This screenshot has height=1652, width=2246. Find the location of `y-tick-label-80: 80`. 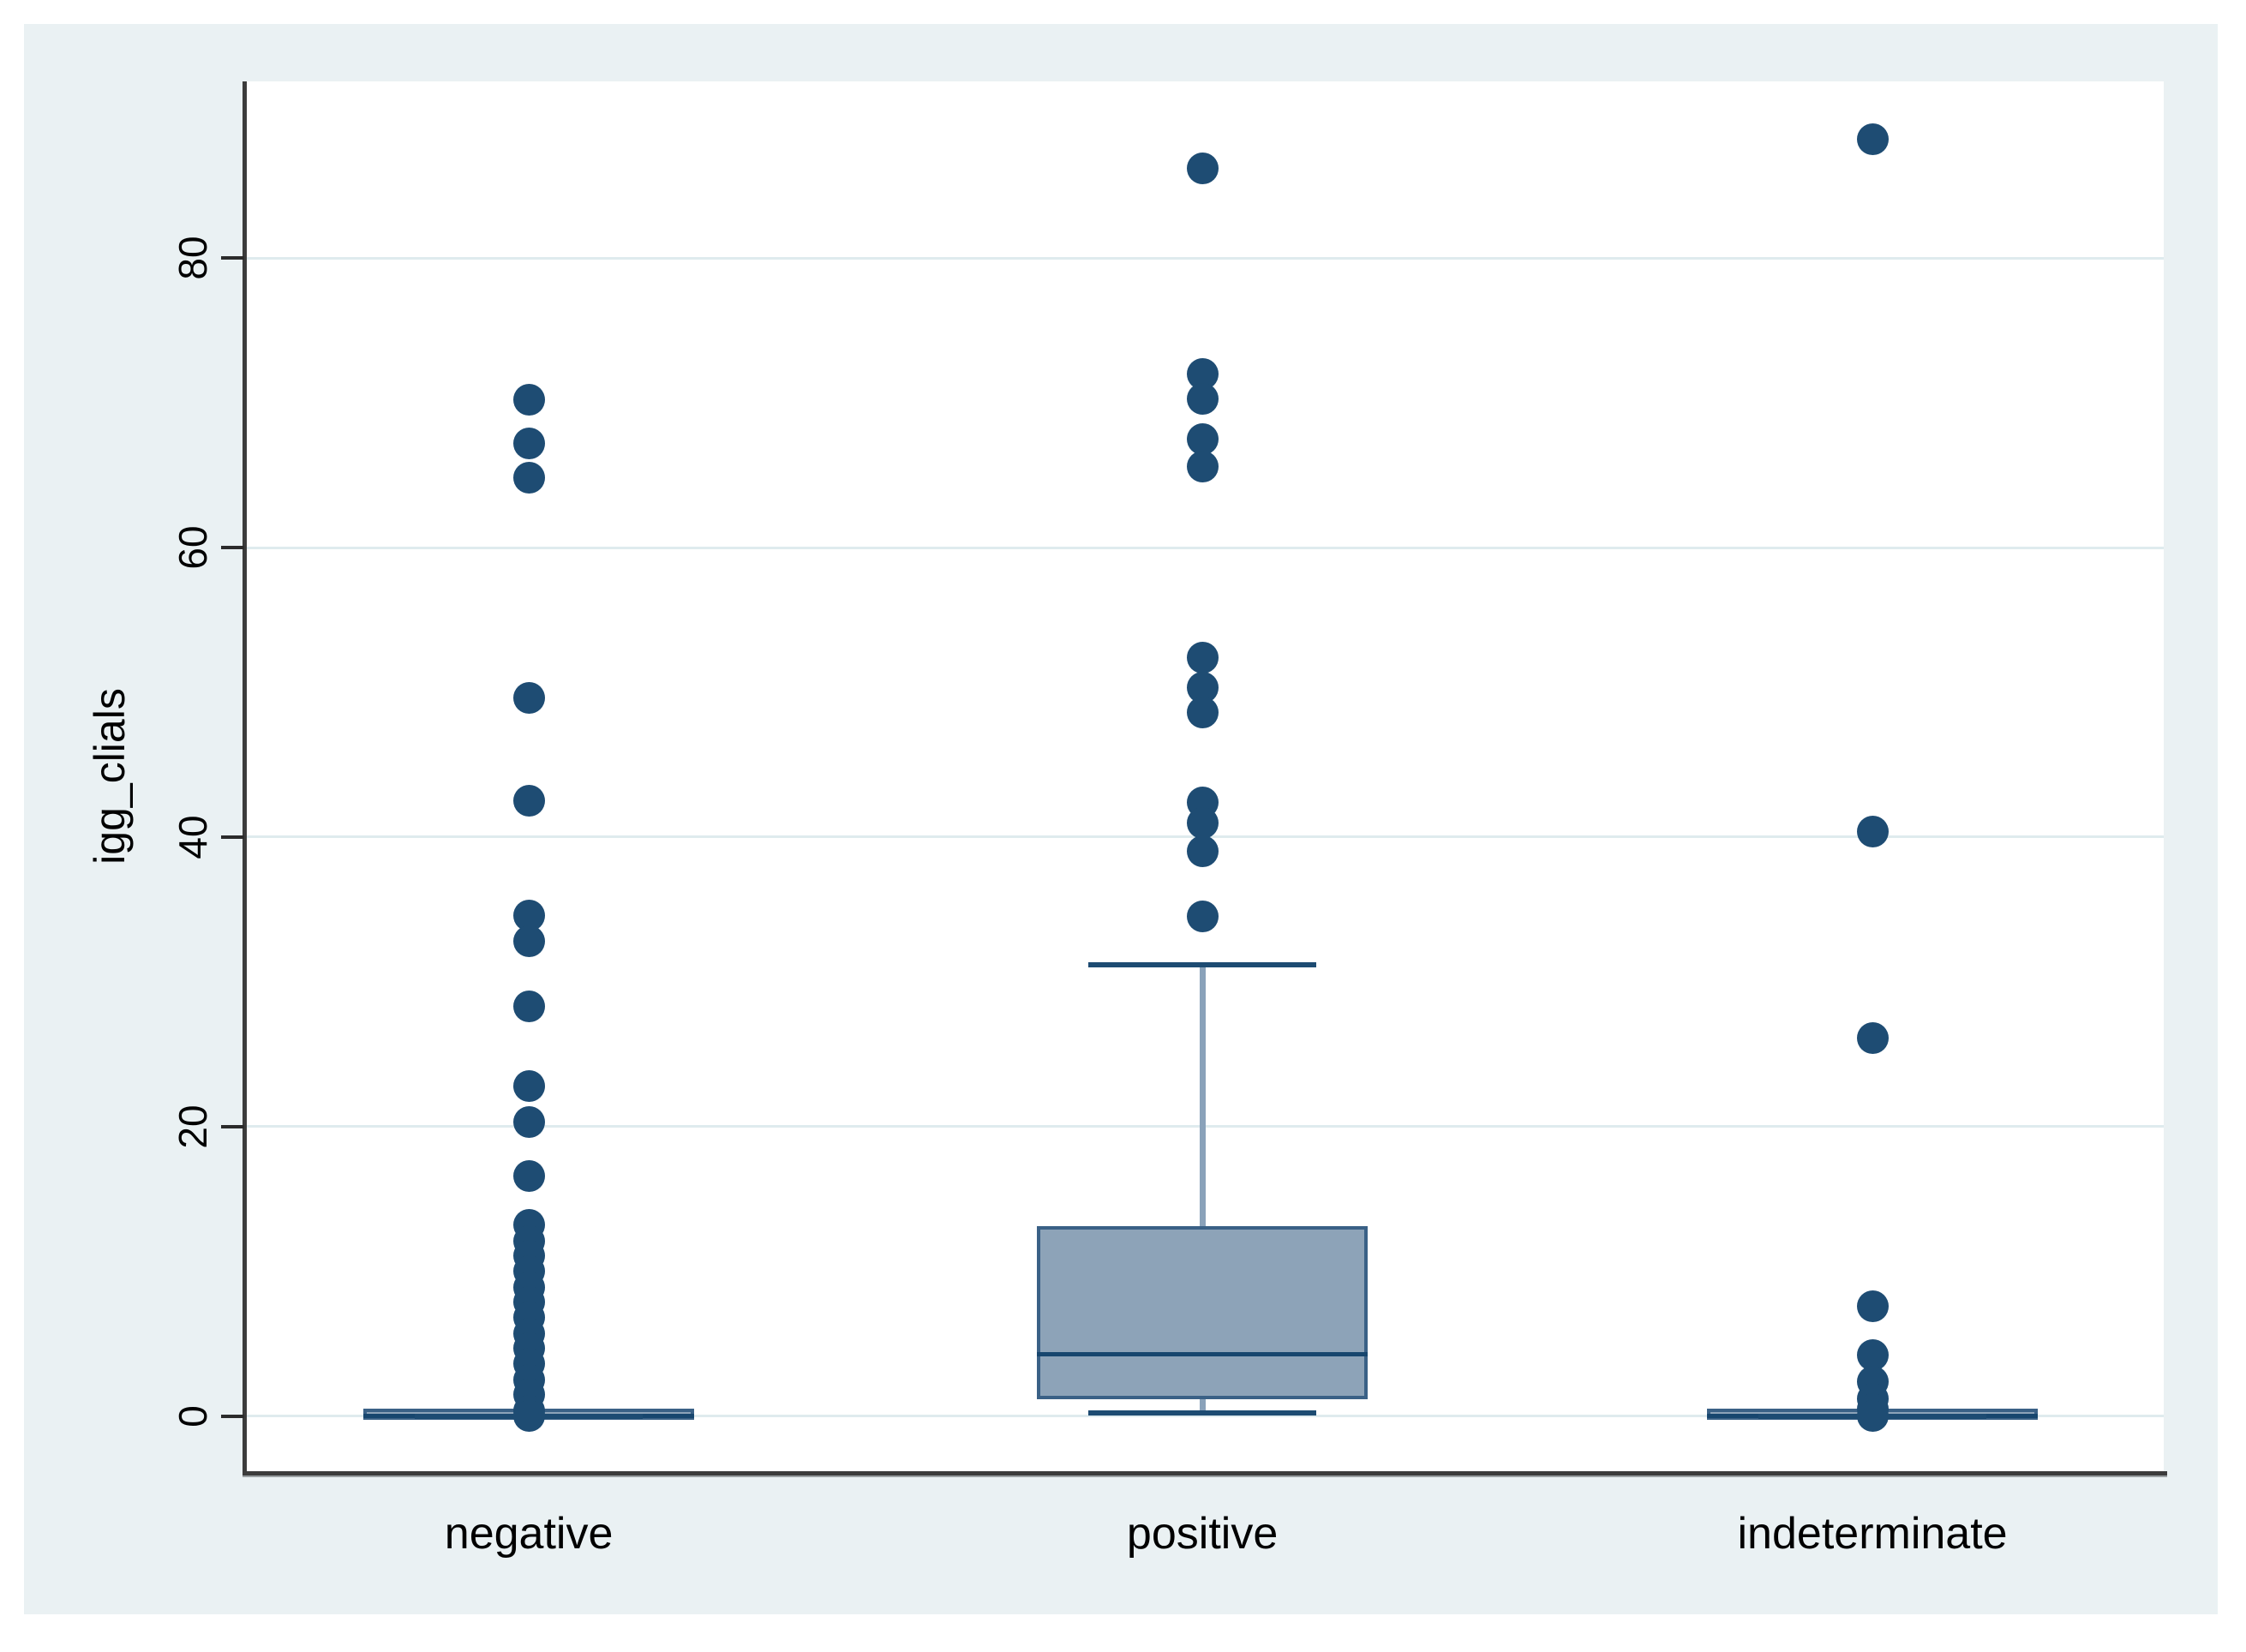

y-tick-label-80: 80 is located at coordinates (193, 258).